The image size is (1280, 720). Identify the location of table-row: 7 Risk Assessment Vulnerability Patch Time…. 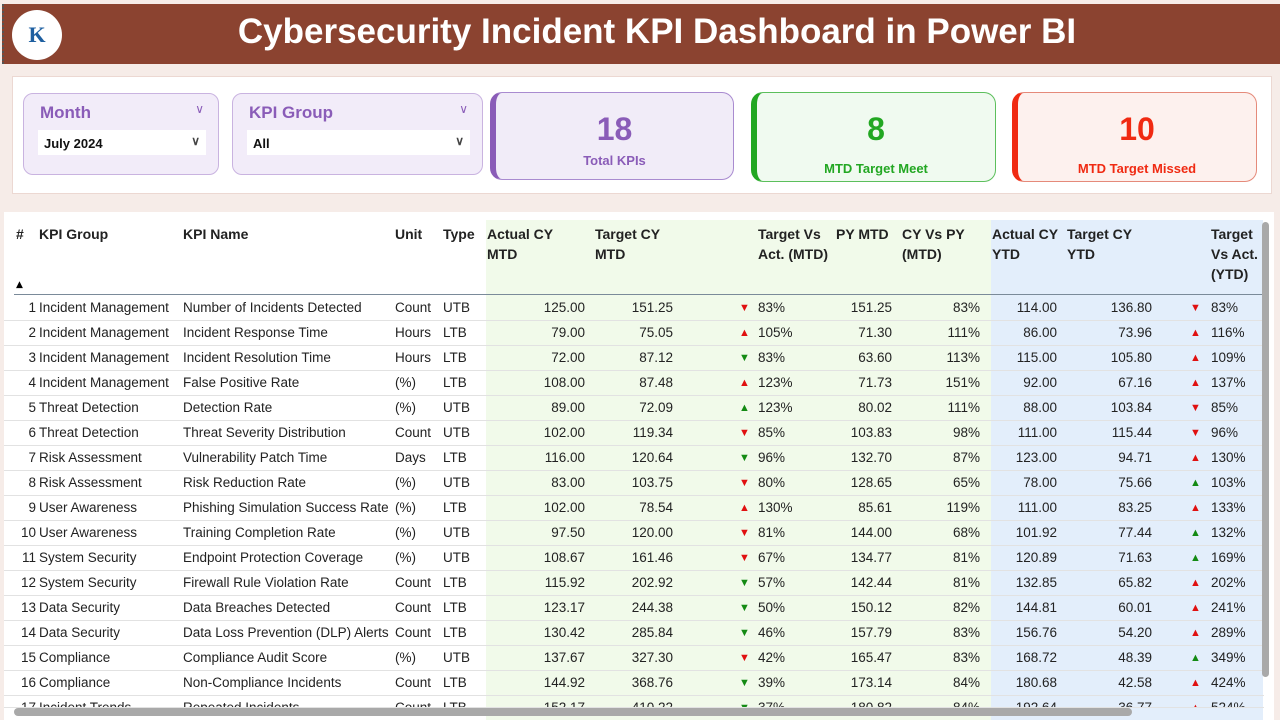
(634, 458).